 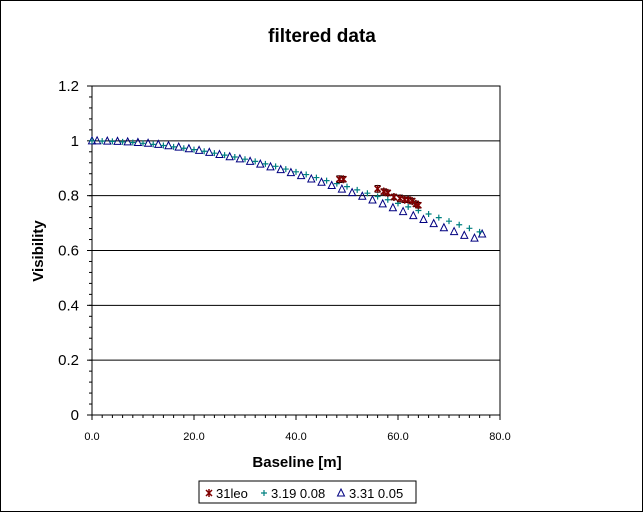 What do you see at coordinates (297, 428) in the screenshot?
I see `x-axis: 0.0 20.0 40.0 60.0 80.0` at bounding box center [297, 428].